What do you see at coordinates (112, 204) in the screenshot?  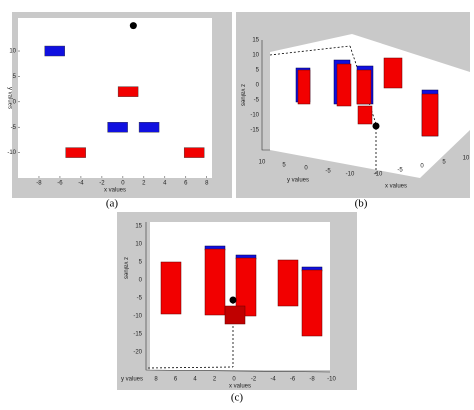 I see `caption: (a)` at bounding box center [112, 204].